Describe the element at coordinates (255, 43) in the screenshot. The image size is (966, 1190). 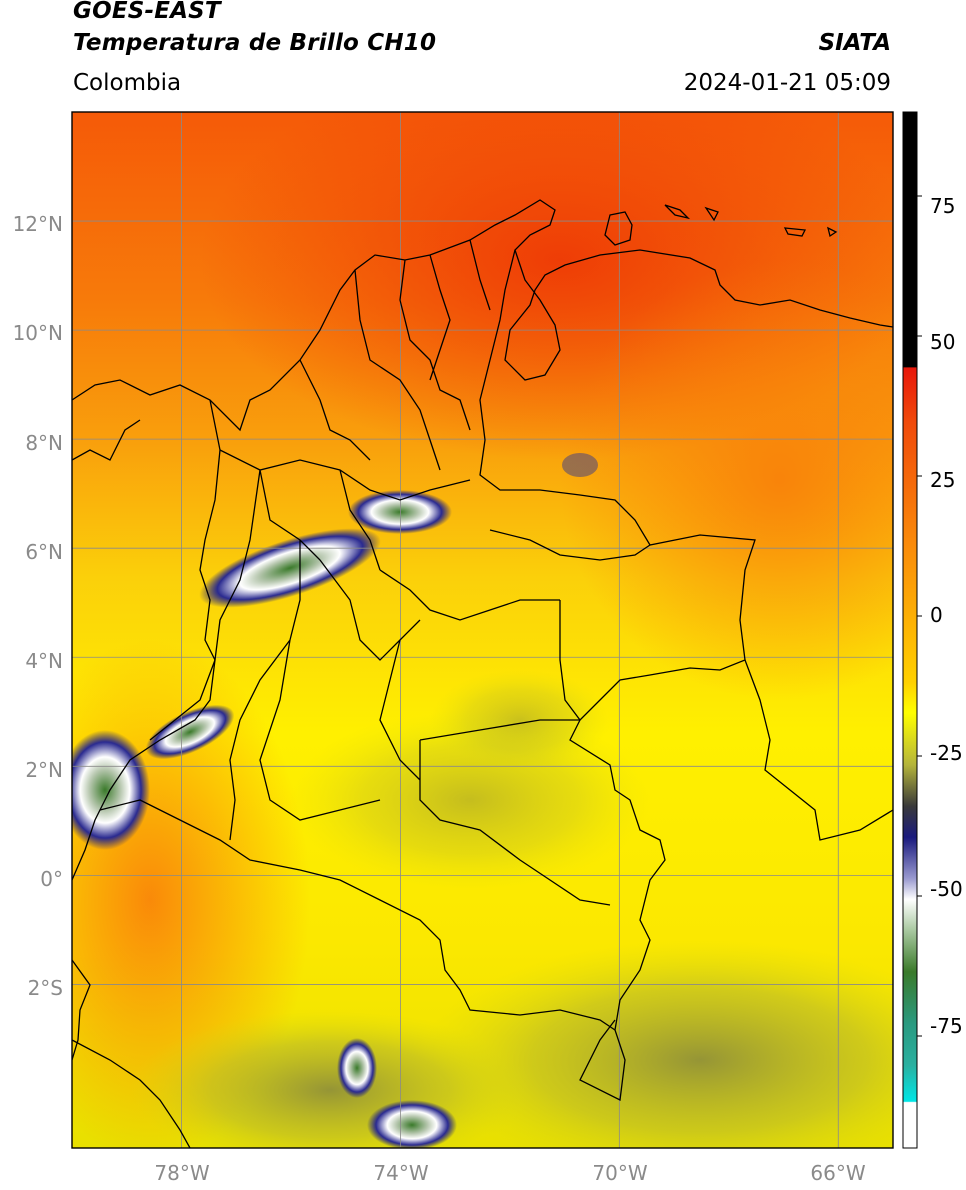
I see `product-title: Temperatura de Brillo CH10` at that location.